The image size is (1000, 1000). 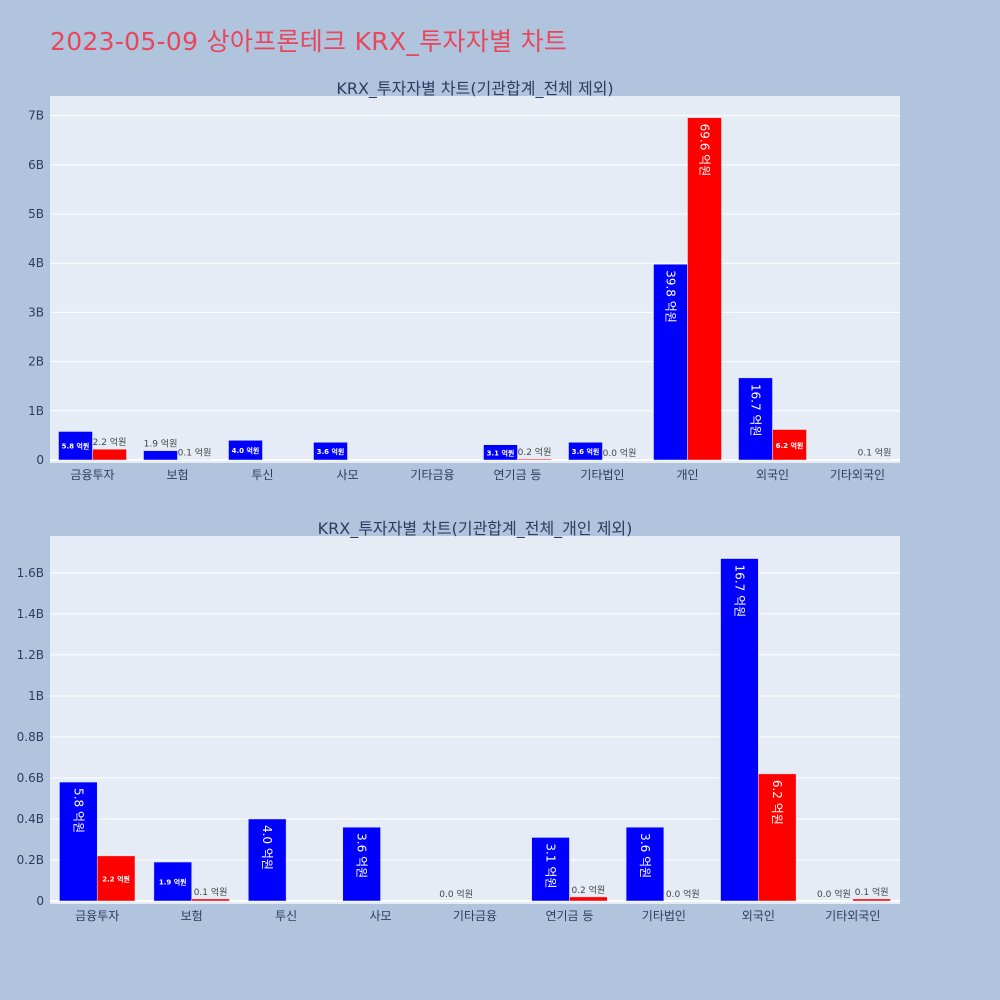 What do you see at coordinates (36, 214) in the screenshot?
I see `y-tick-label: 5B` at bounding box center [36, 214].